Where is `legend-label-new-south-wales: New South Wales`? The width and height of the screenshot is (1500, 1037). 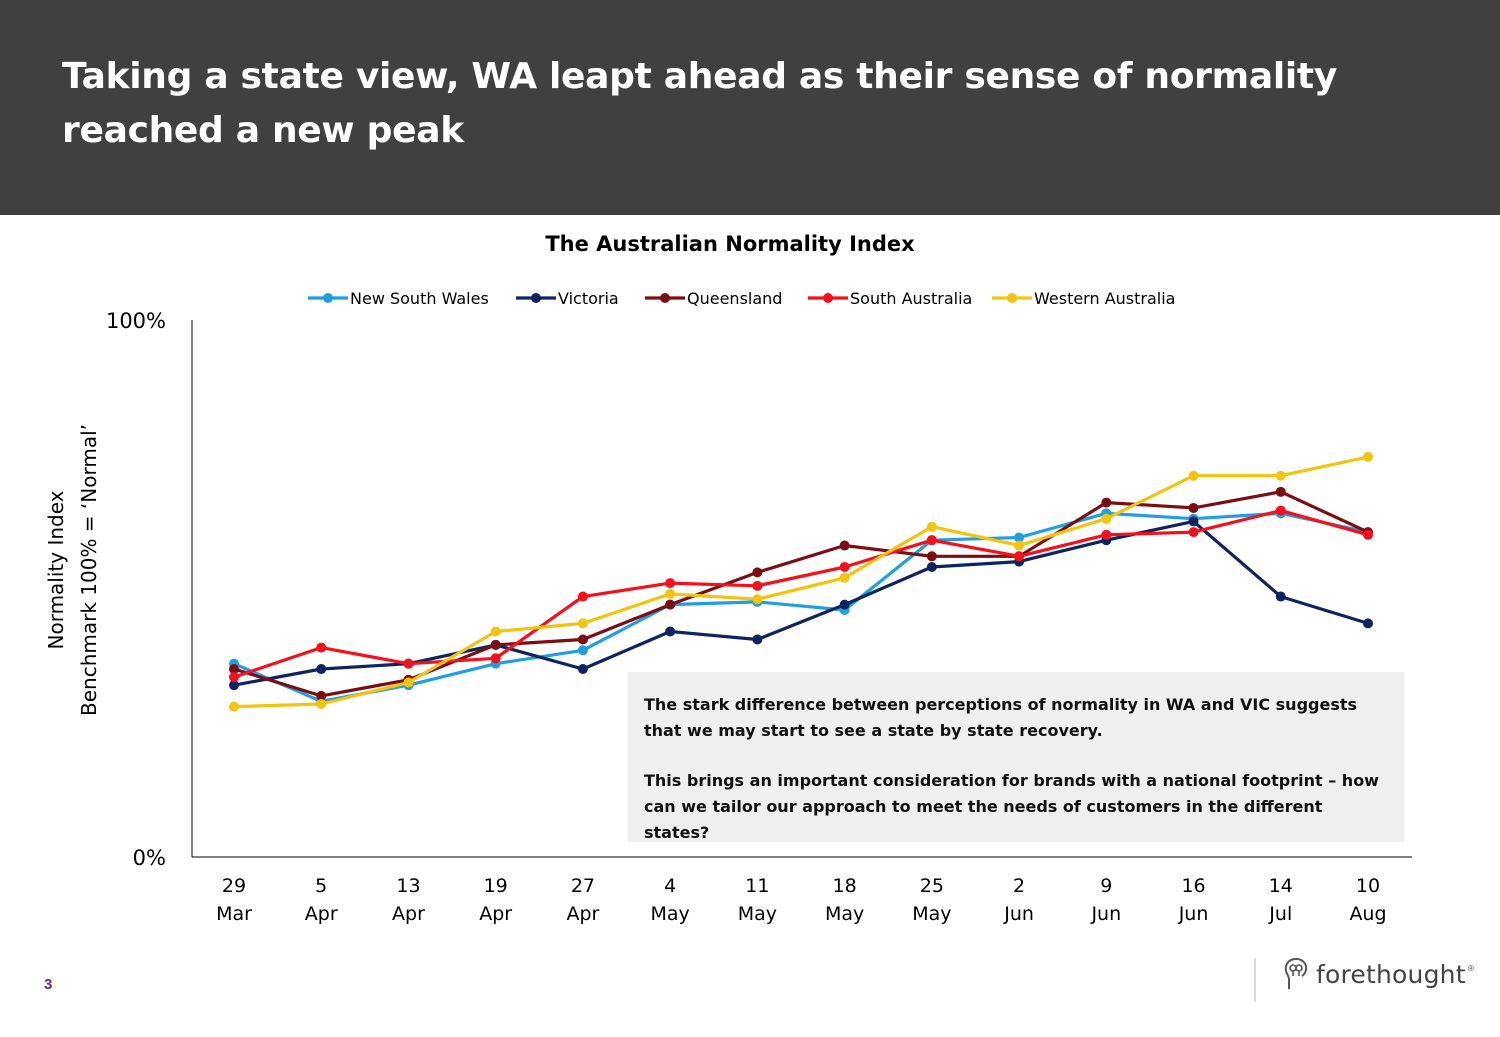 legend-label-new-south-wales: New South Wales is located at coordinates (419, 298).